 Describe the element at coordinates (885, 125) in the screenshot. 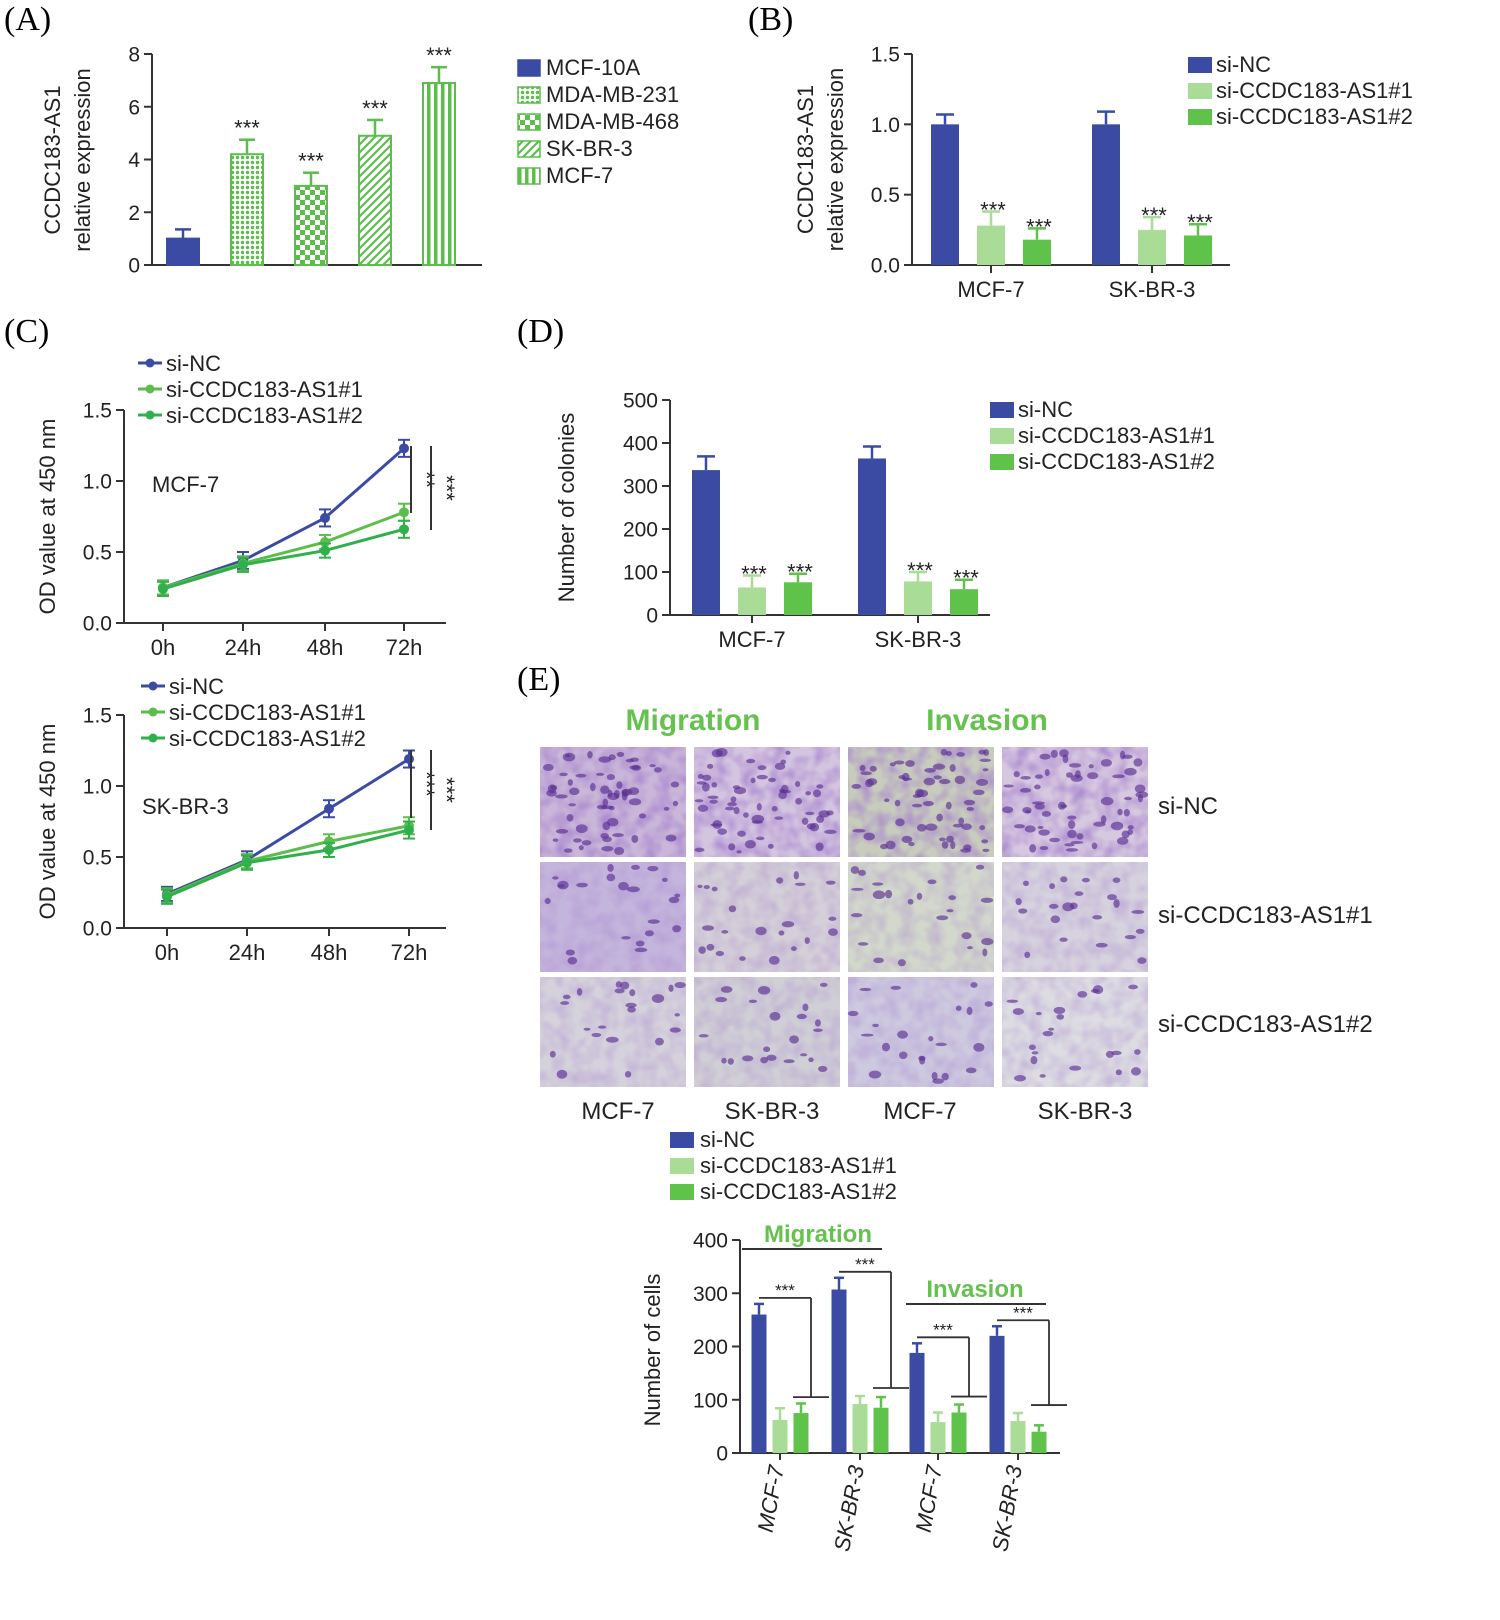

I see `chart-b-ytick-label-2: 1.0` at that location.